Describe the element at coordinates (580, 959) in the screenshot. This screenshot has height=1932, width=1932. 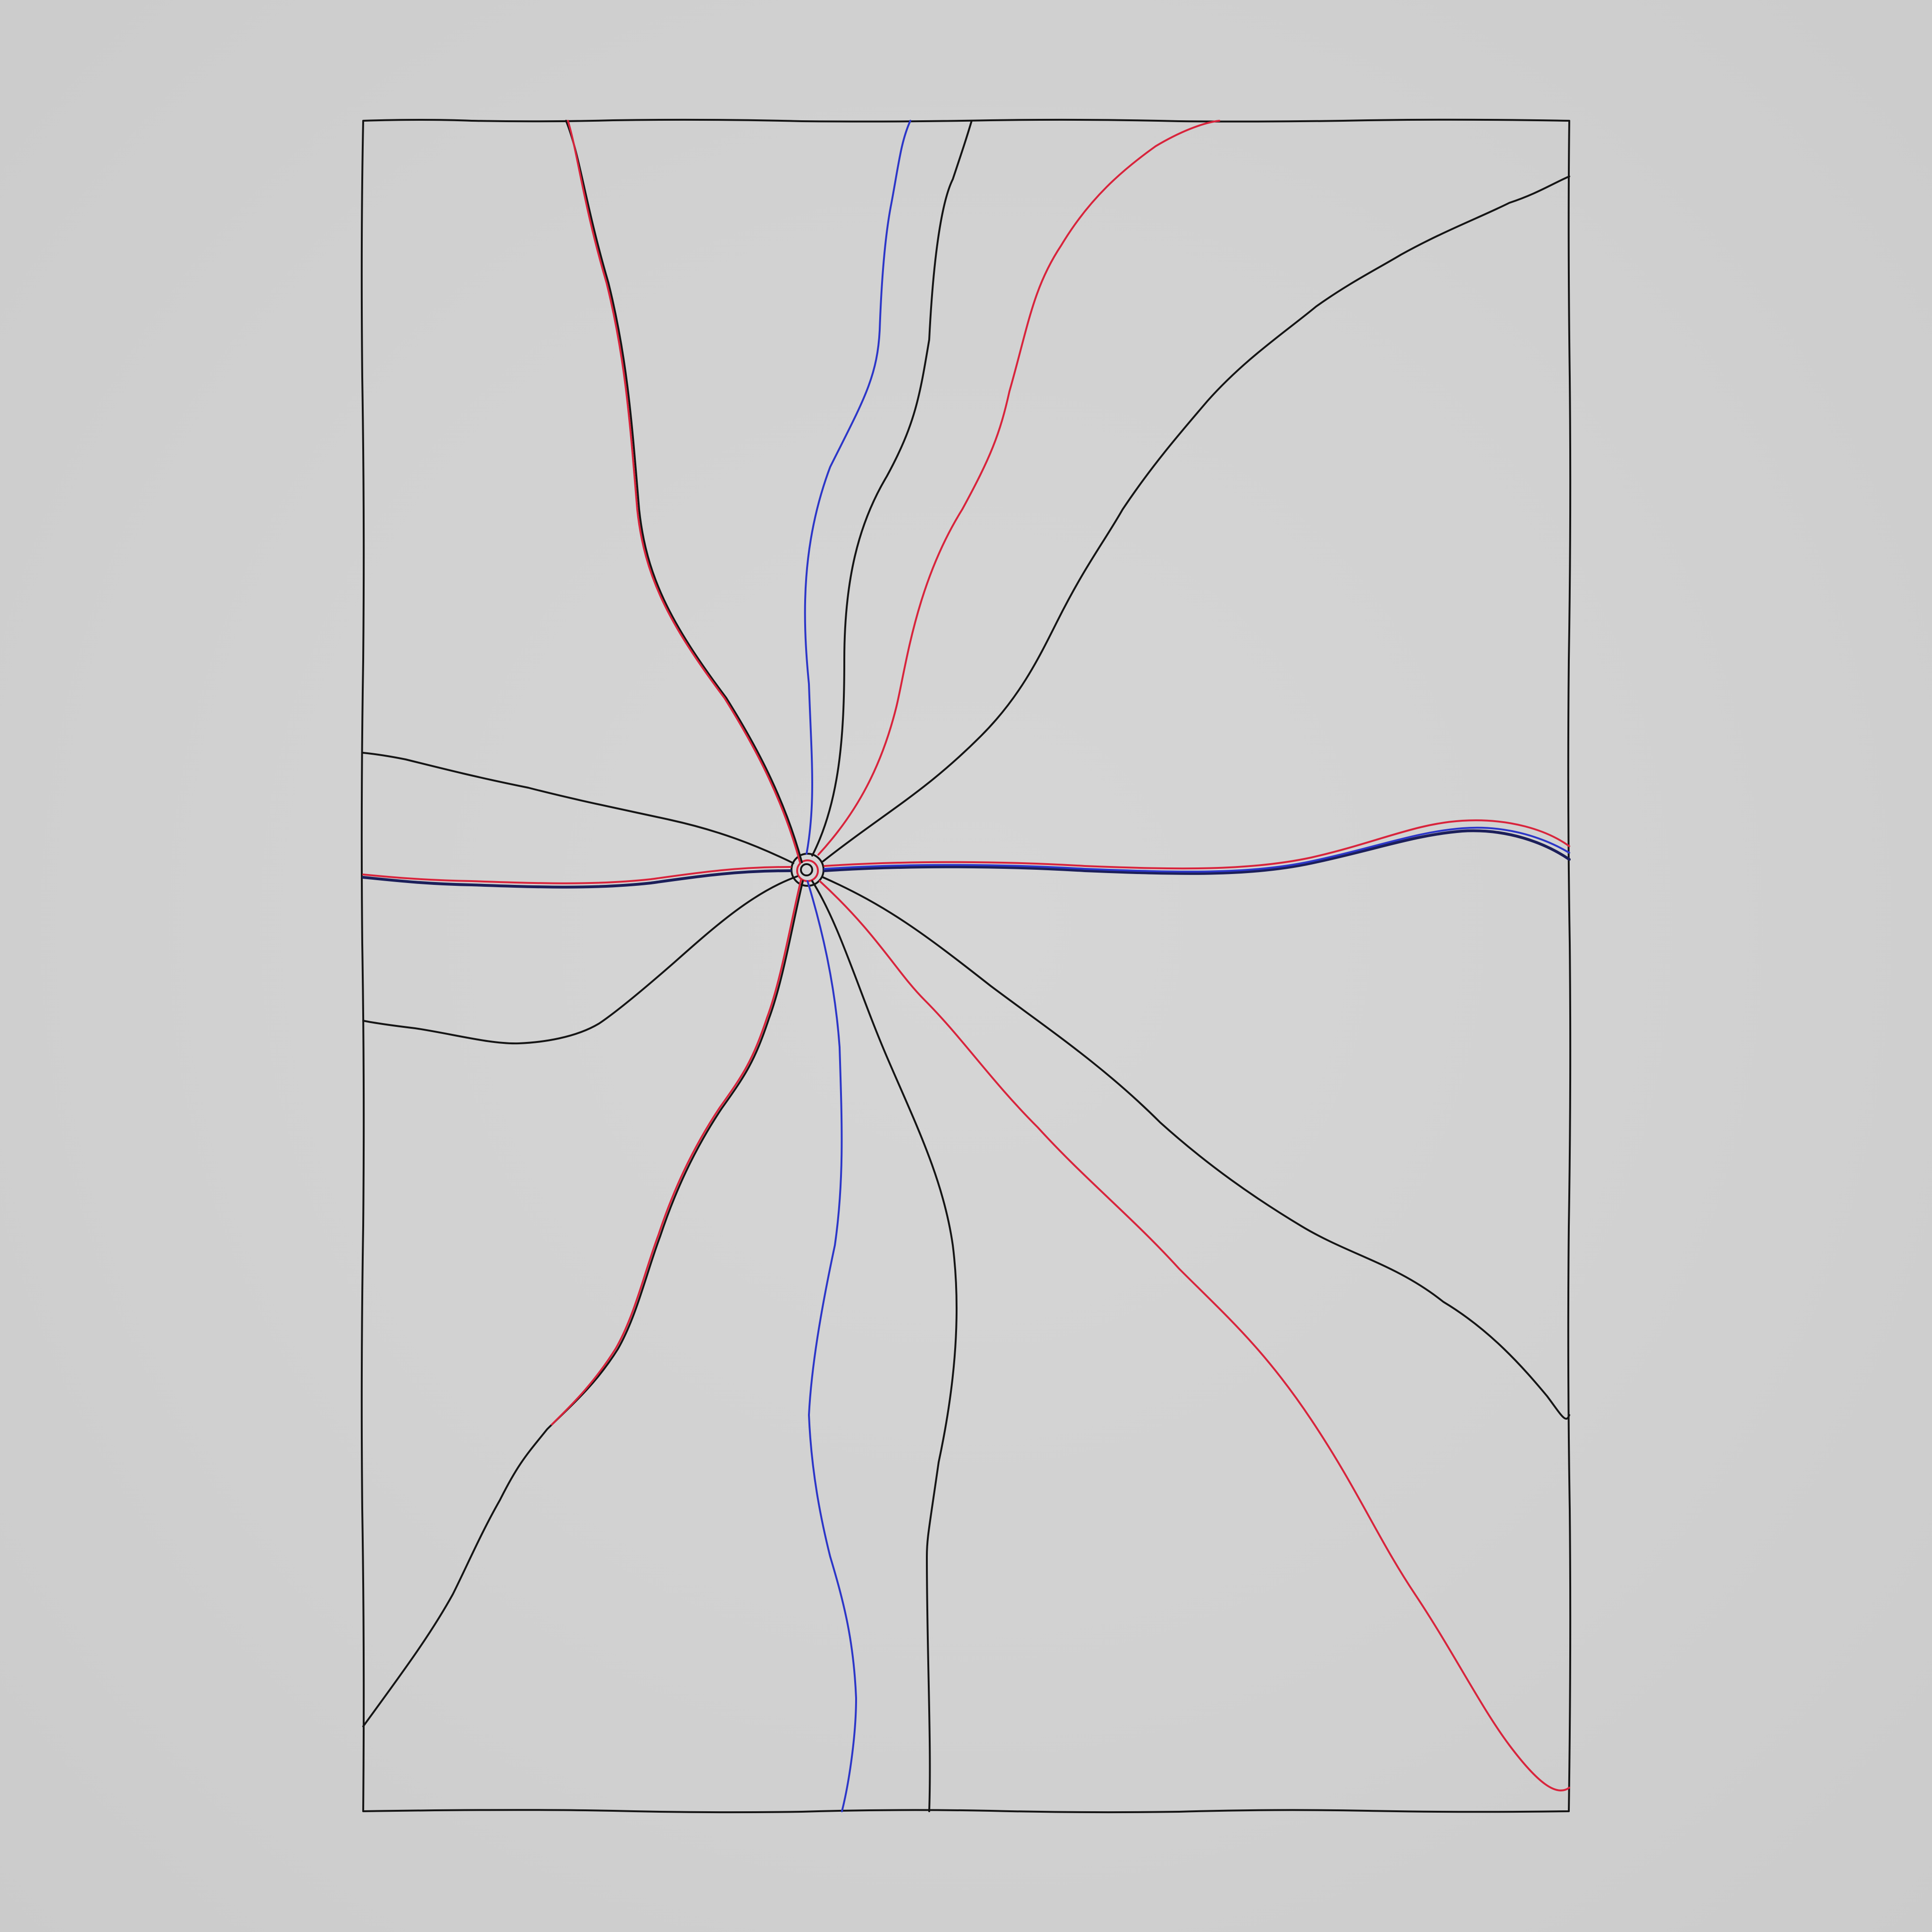
I see `line-left-lower-black` at that location.